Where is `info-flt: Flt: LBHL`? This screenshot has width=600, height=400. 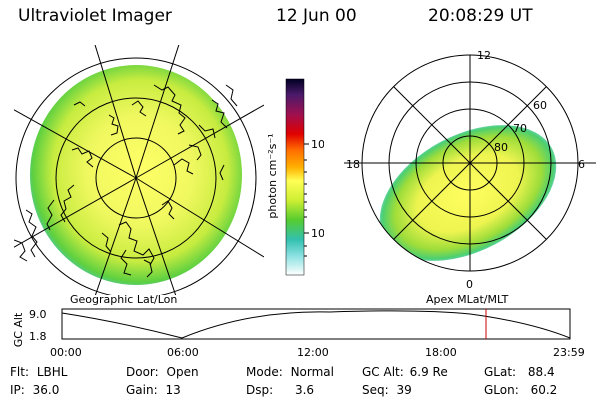 info-flt: Flt: LBHL is located at coordinates (38, 372).